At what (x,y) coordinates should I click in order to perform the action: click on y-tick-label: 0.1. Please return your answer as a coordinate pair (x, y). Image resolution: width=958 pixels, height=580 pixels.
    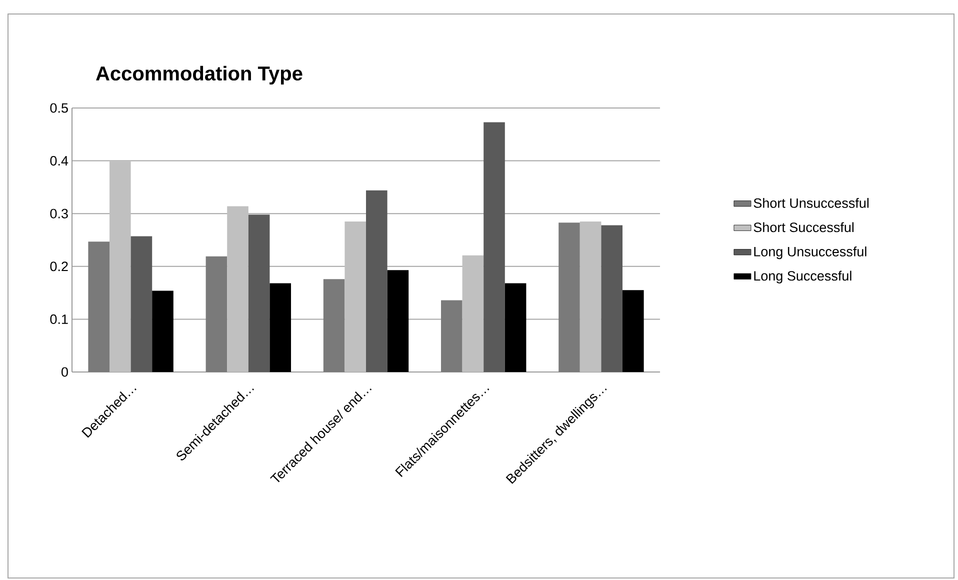
    Looking at the image, I should click on (59, 319).